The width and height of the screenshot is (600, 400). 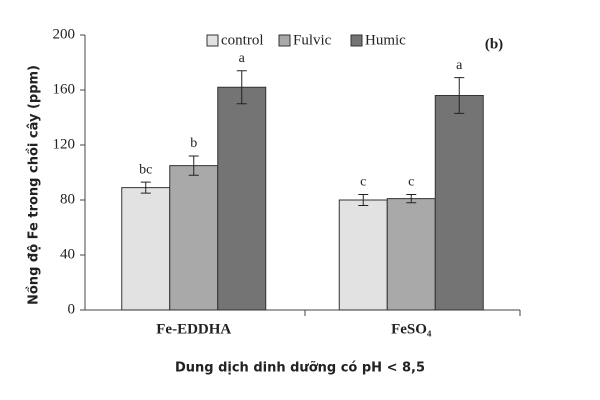 I want to click on y-tick-label: 160, so click(x=64, y=89).